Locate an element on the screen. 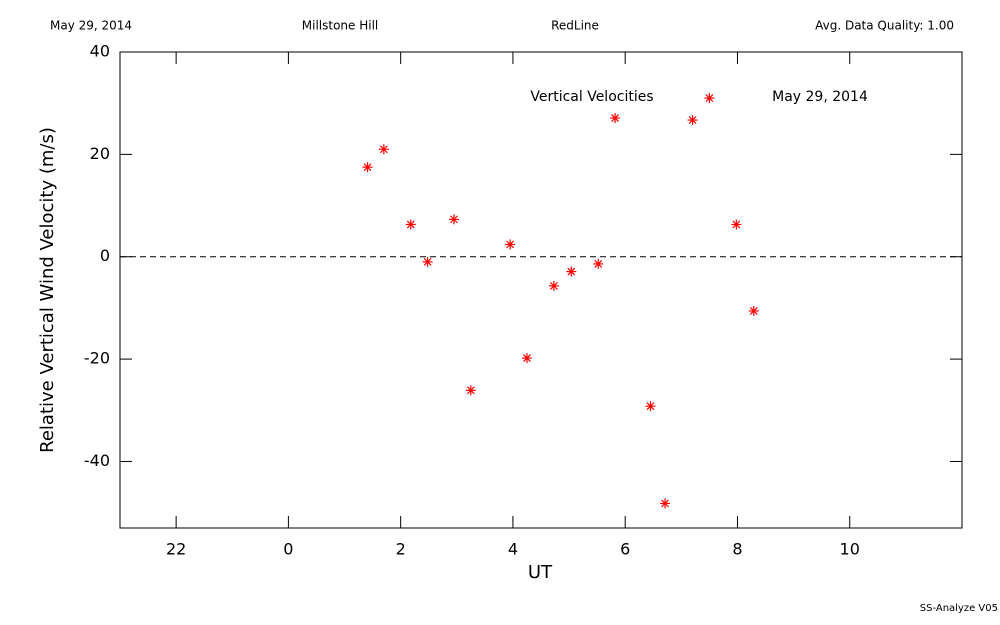 The height and width of the screenshot is (625, 1000). footer: SS-Analyze V05 is located at coordinates (959, 608).